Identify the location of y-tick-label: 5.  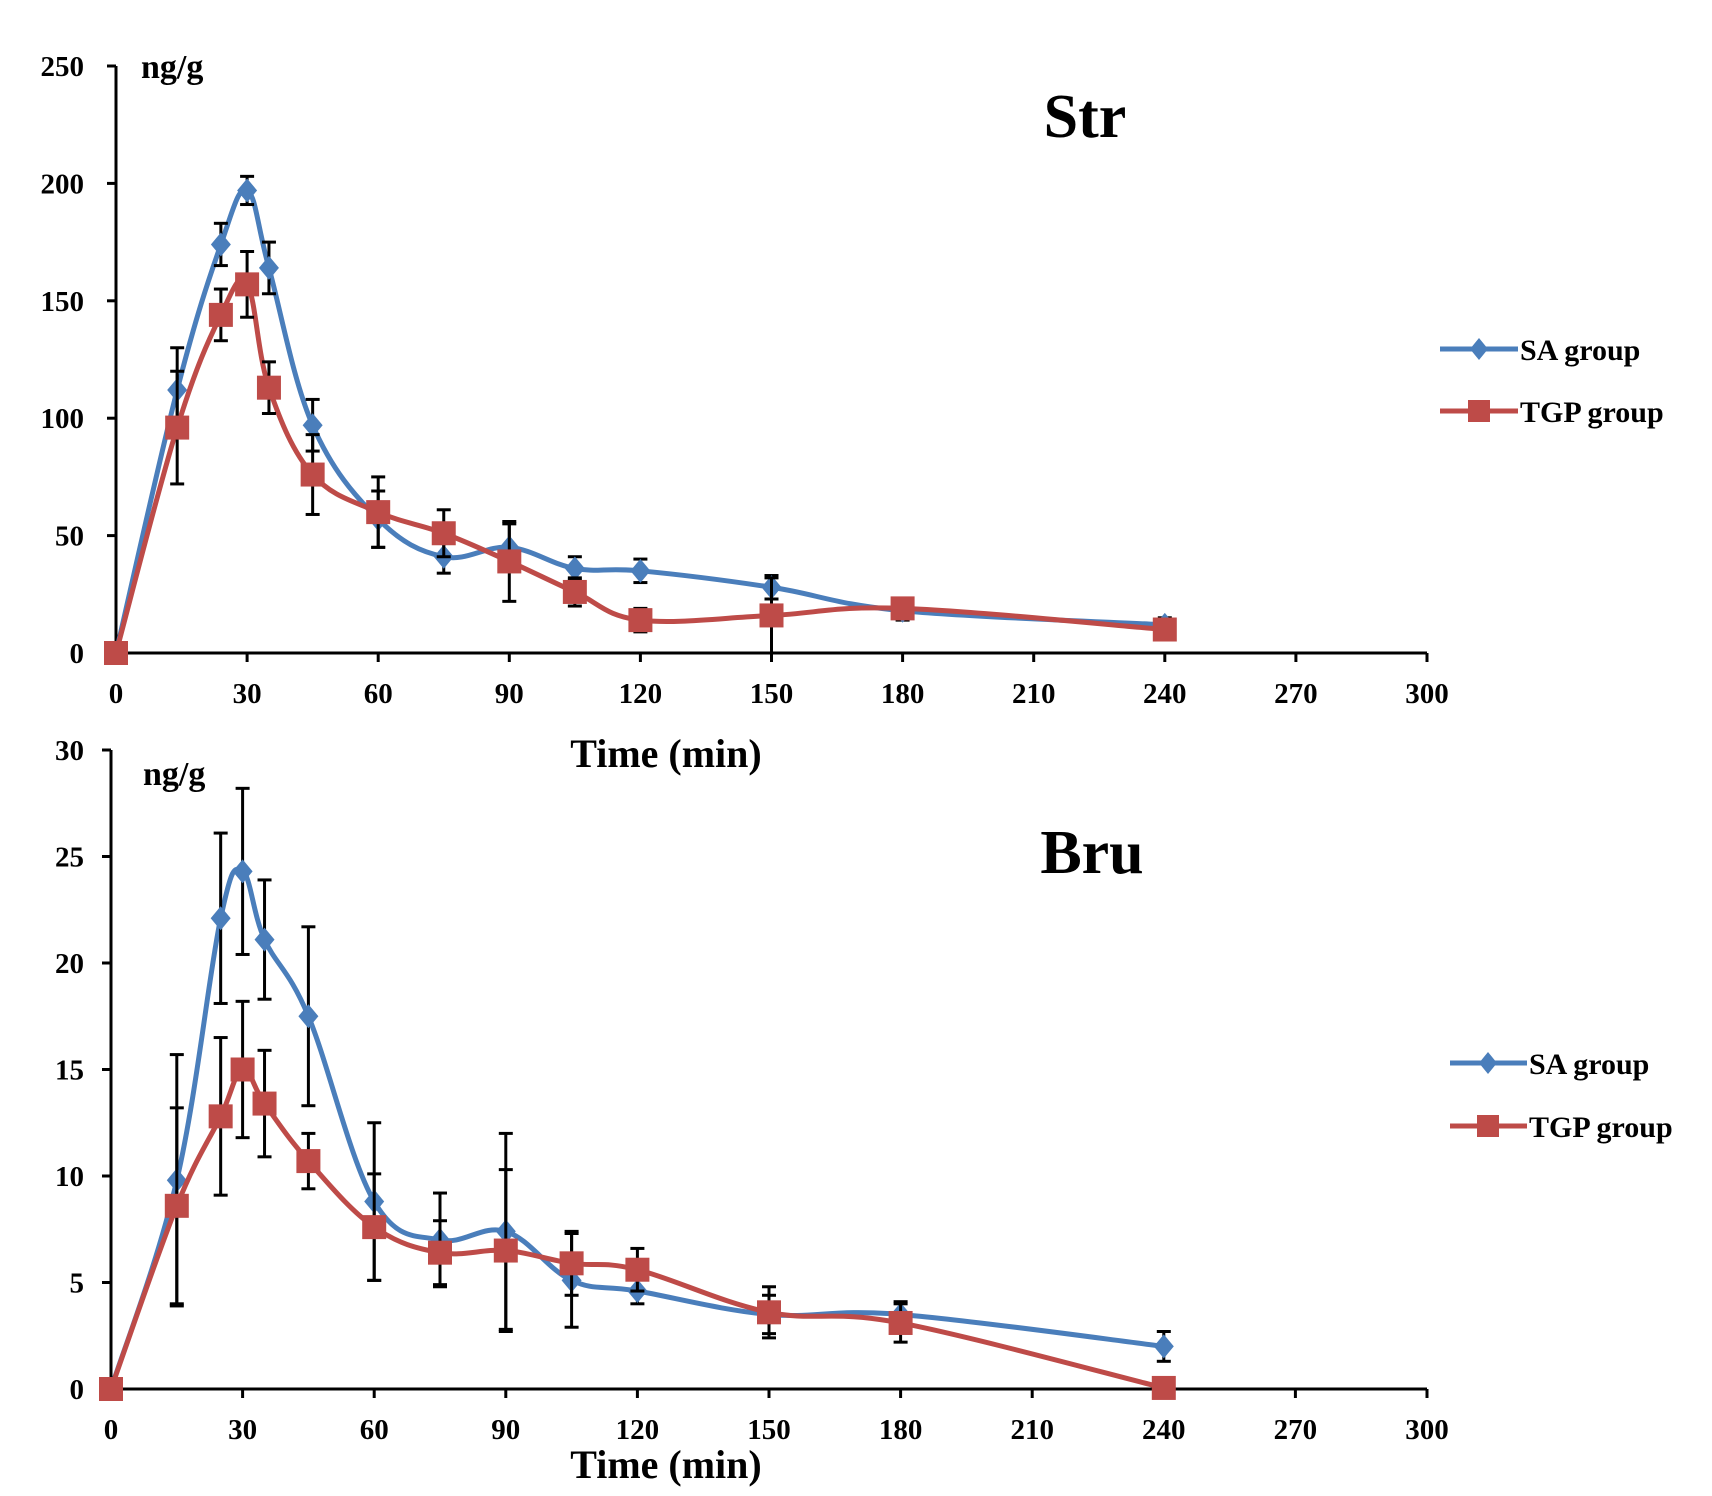
(77, 1284).